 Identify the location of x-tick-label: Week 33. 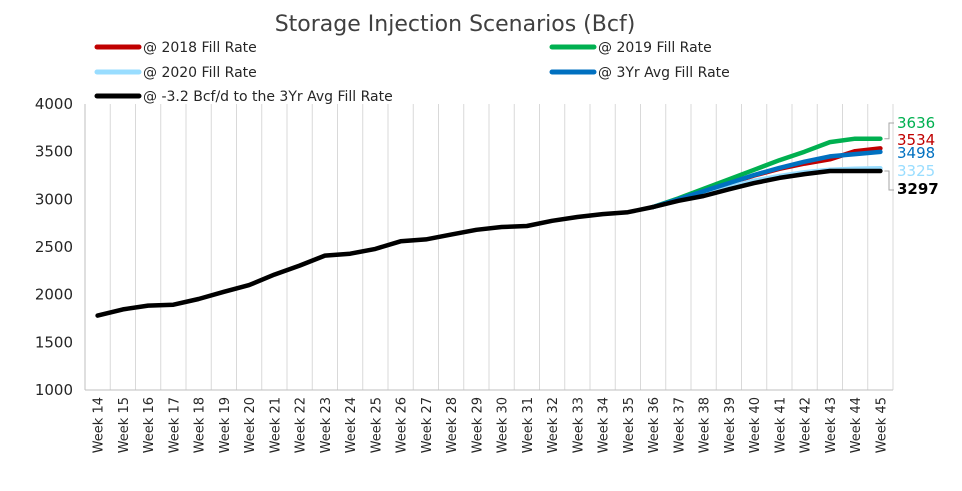
(578, 425).